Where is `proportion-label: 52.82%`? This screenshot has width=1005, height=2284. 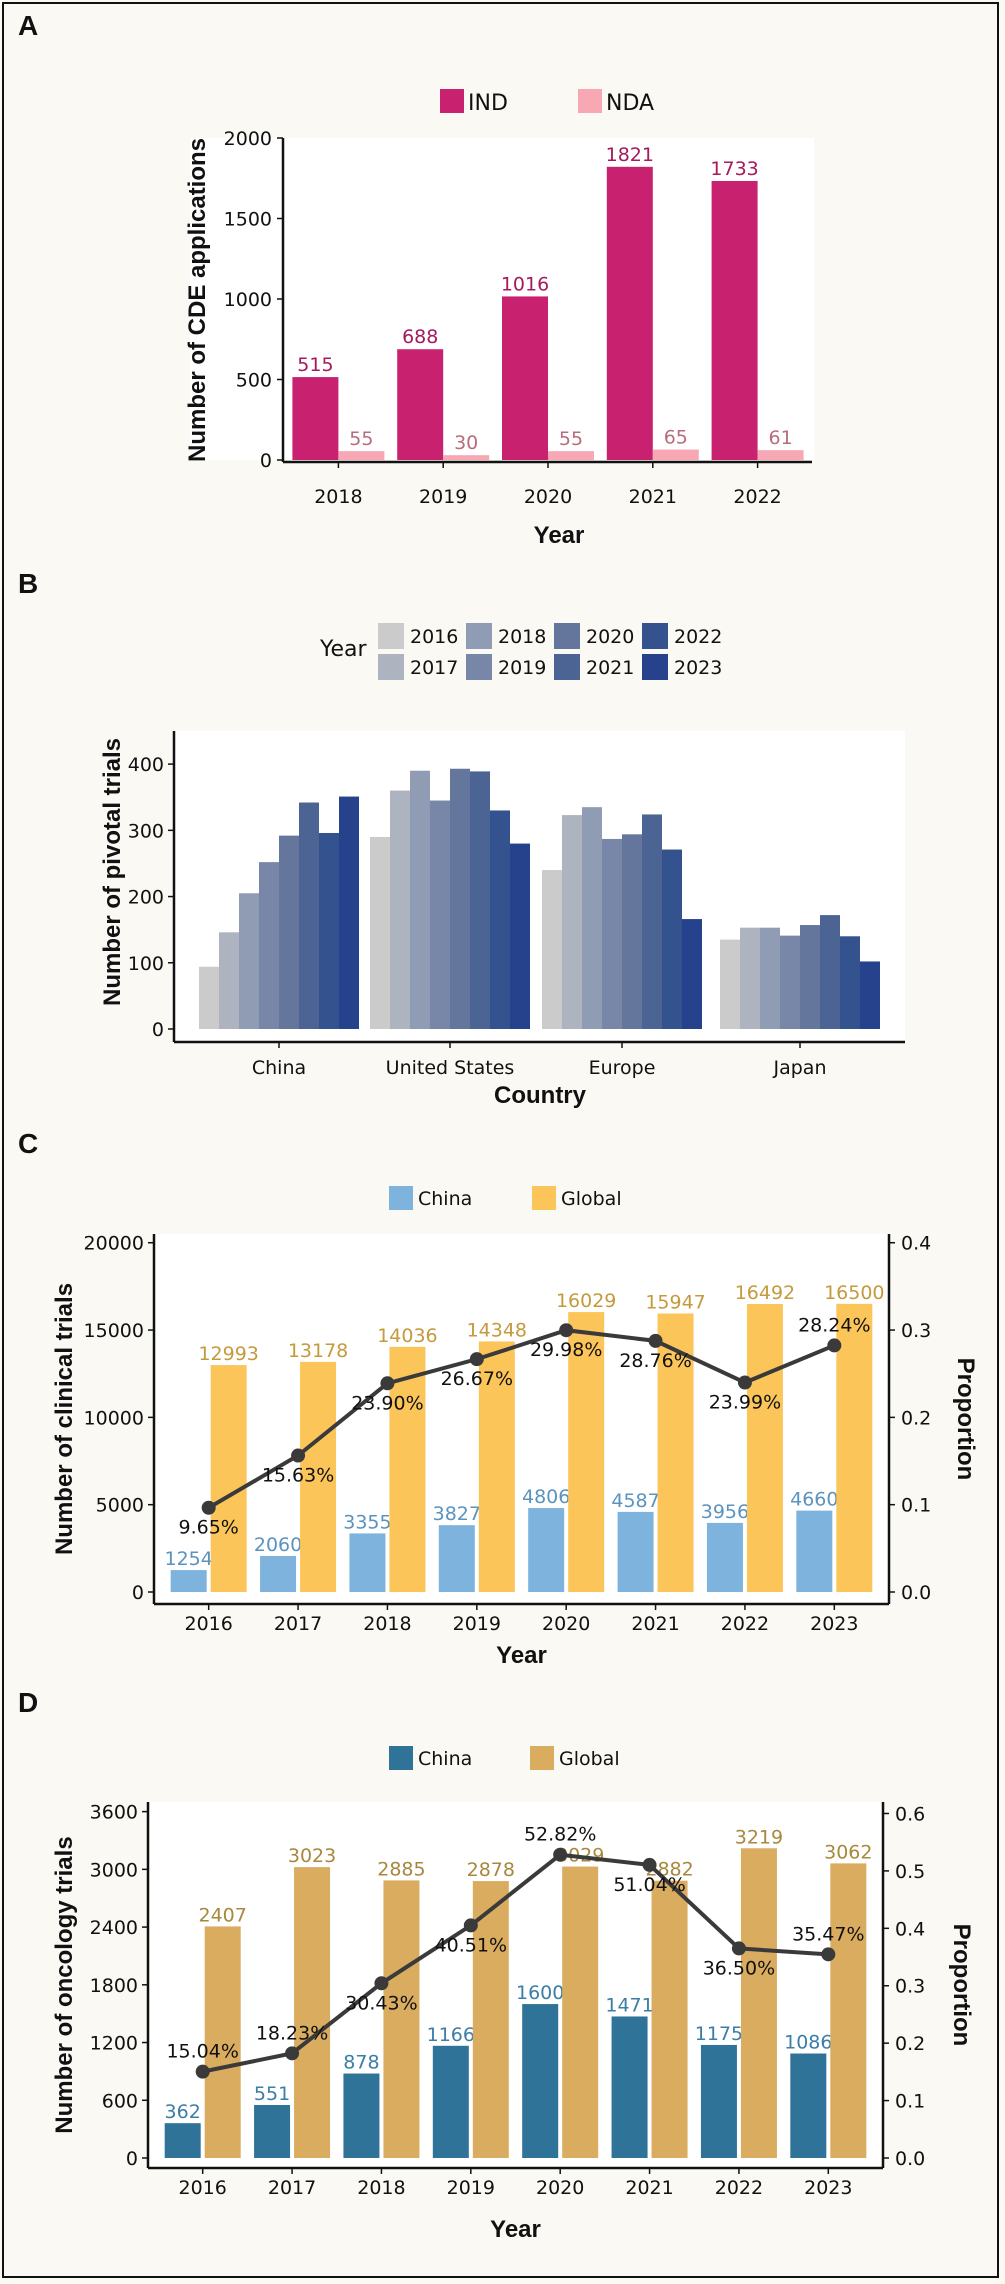 proportion-label: 52.82% is located at coordinates (560, 1835).